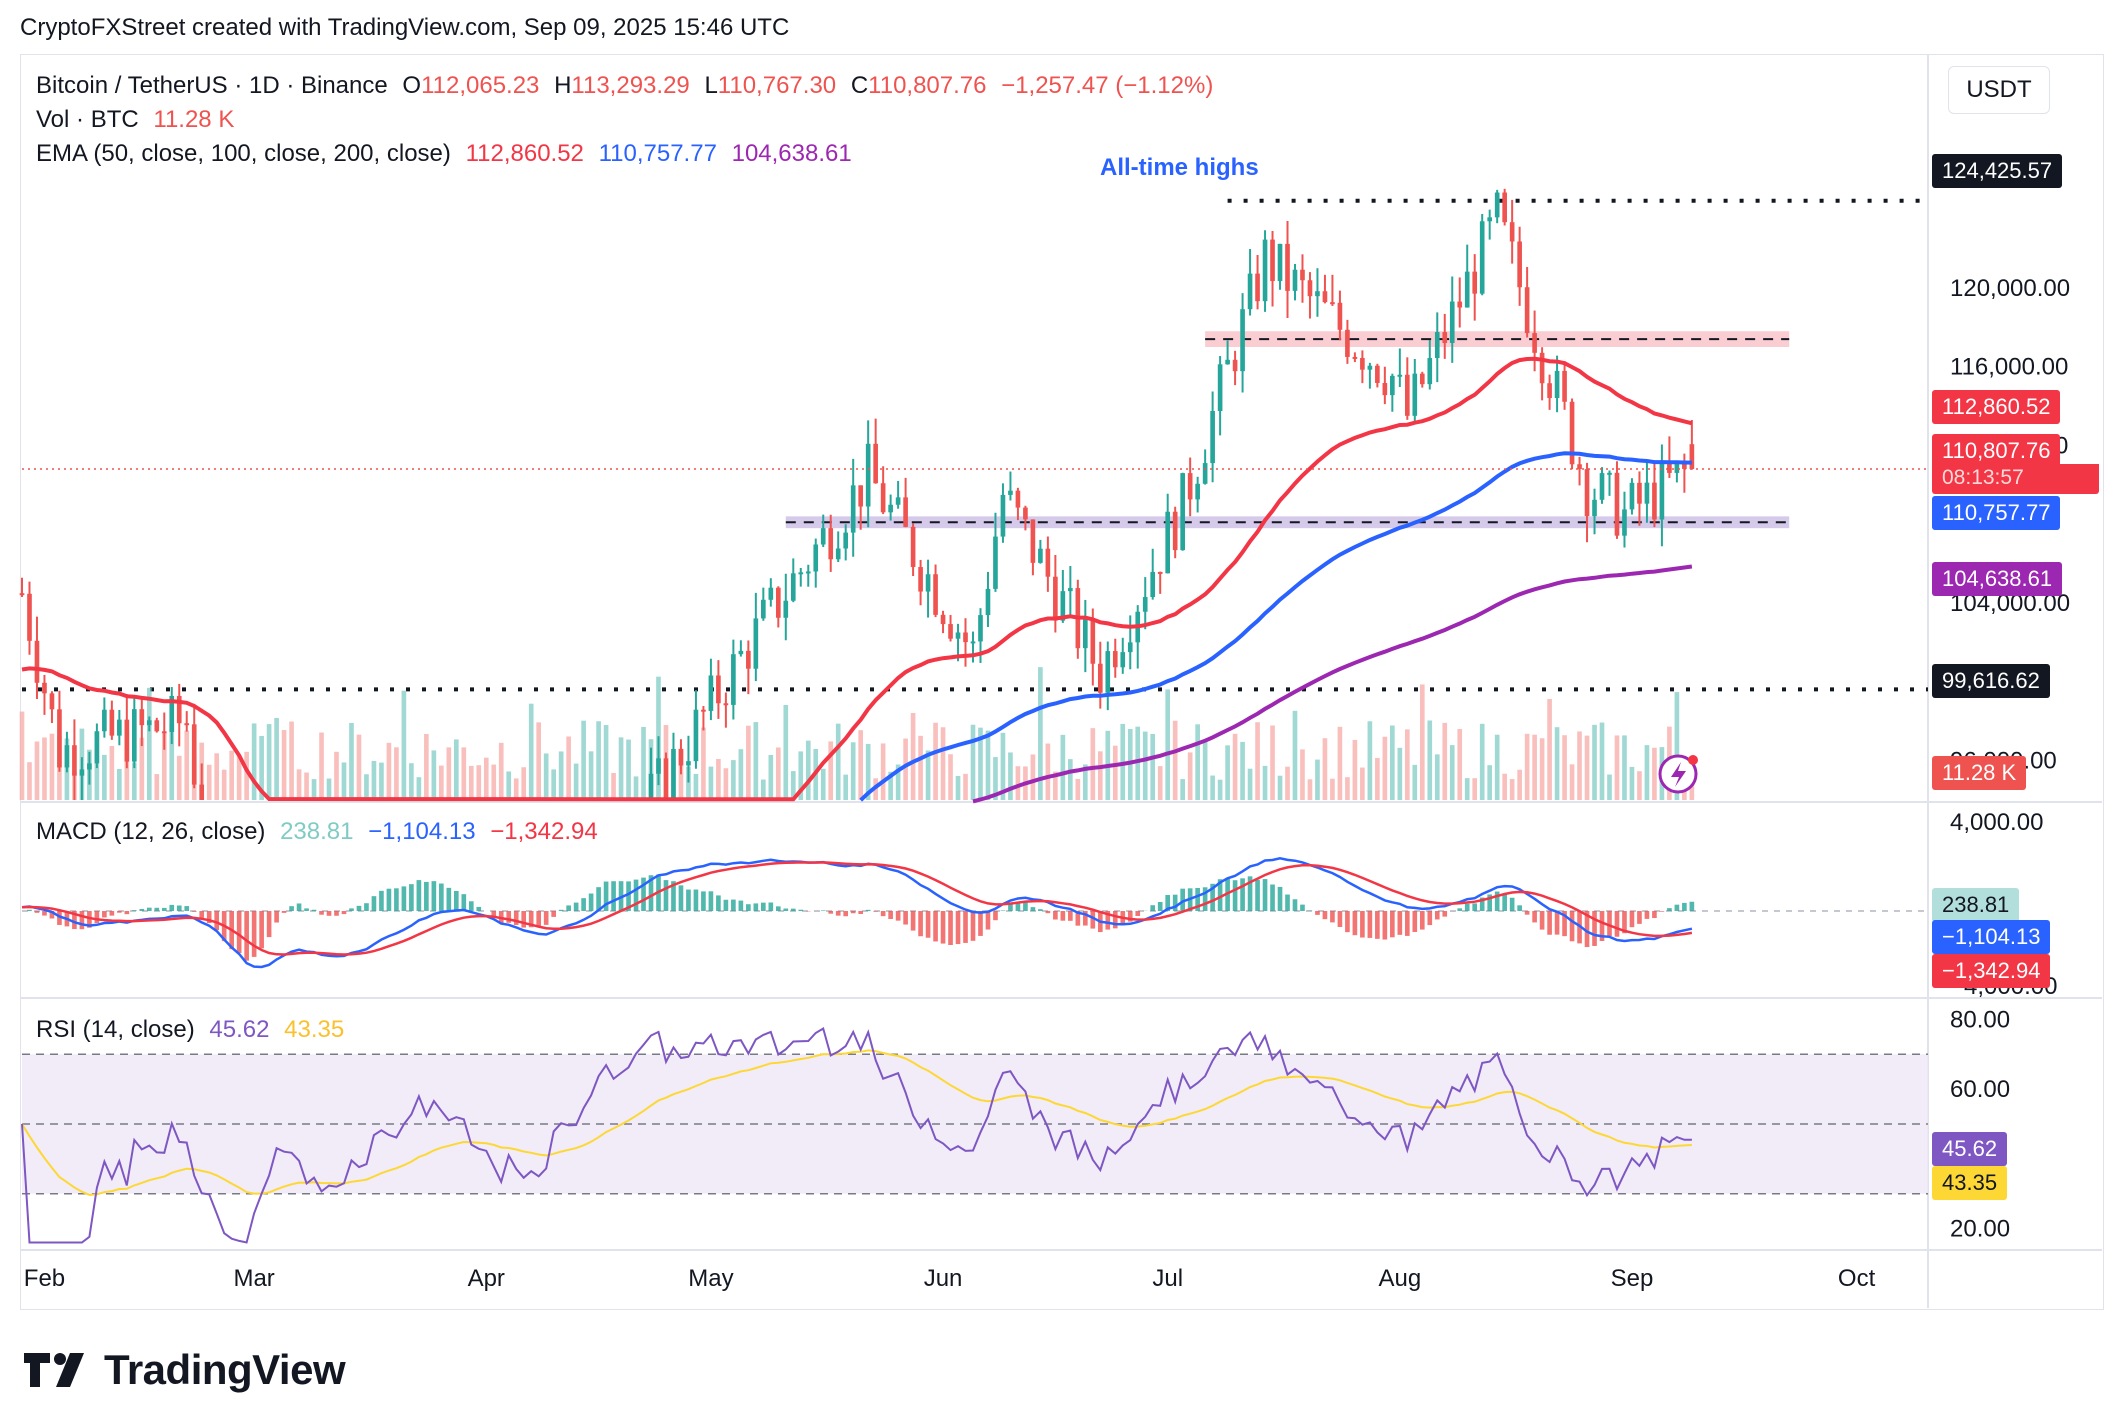 This screenshot has width=2116, height=1424. What do you see at coordinates (212, 85) in the screenshot?
I see `symbol-name: Bitcoin / TetherUS · 1D · Binance` at bounding box center [212, 85].